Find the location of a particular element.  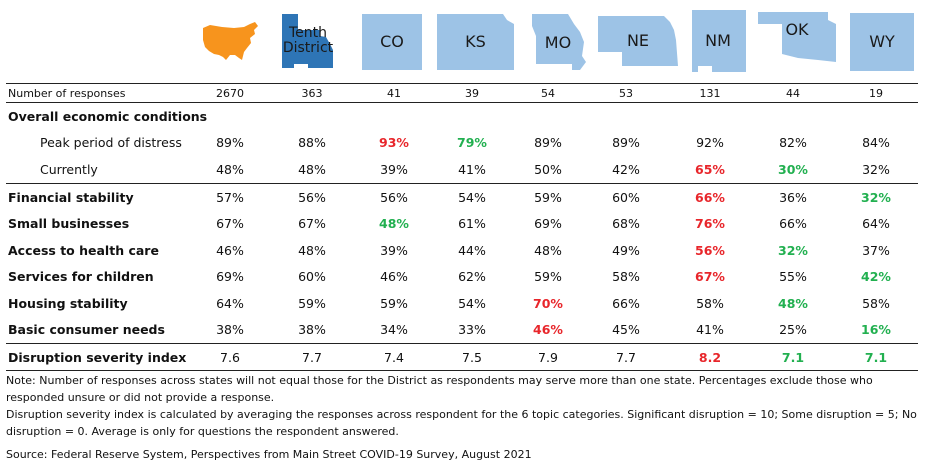

kansas-map-icon: KS is located at coordinates (475, 42).